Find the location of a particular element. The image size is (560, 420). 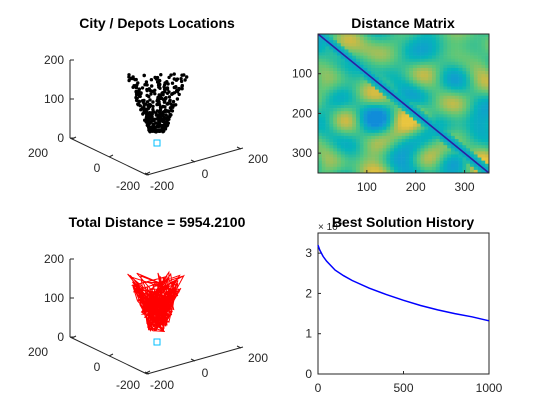

title-best-solution-history: Best Solution History is located at coordinates (403, 222).